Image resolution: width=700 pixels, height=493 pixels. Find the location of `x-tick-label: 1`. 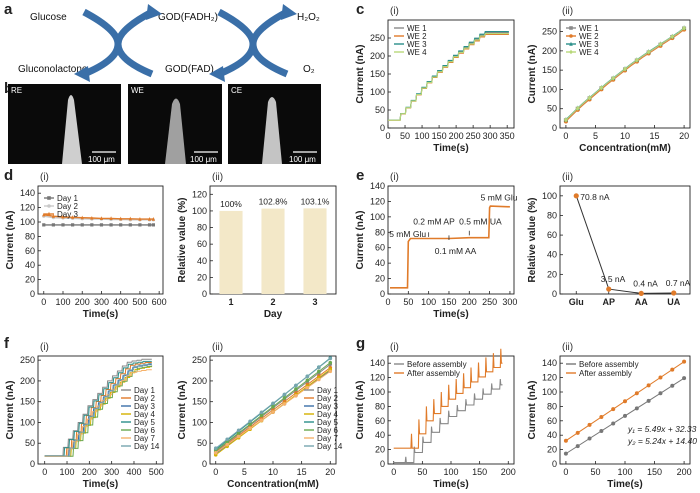

x-tick-label: 1 is located at coordinates (230, 302).